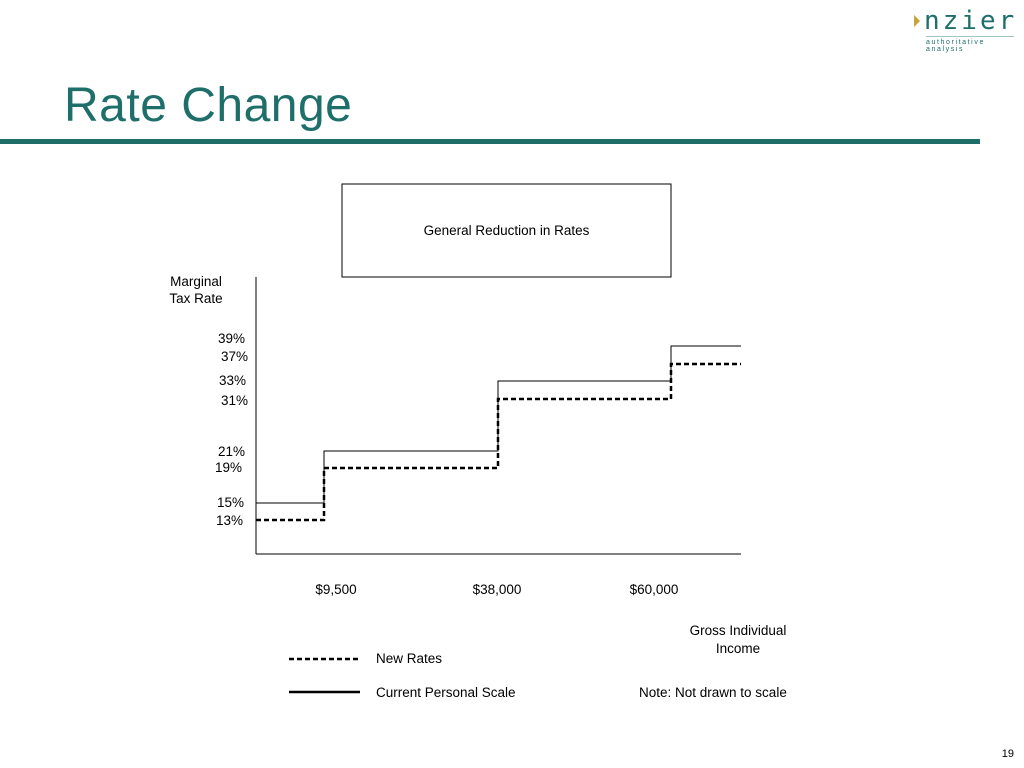 Image resolution: width=1024 pixels, height=768 pixels. What do you see at coordinates (228, 467) in the screenshot?
I see `y-tick-label-19: 19%` at bounding box center [228, 467].